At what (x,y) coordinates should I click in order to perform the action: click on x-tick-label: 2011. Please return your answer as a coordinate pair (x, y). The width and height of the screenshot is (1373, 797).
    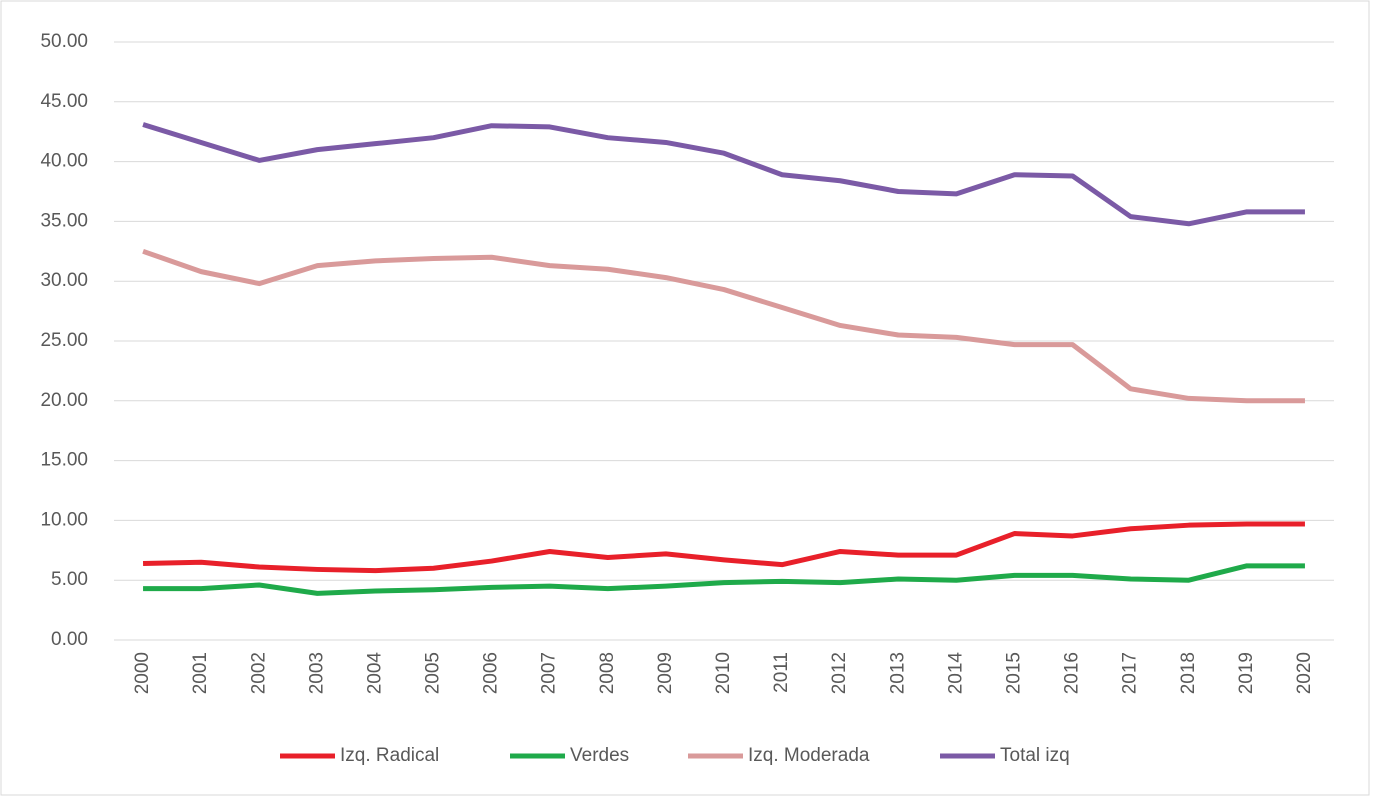
    Looking at the image, I should click on (781, 672).